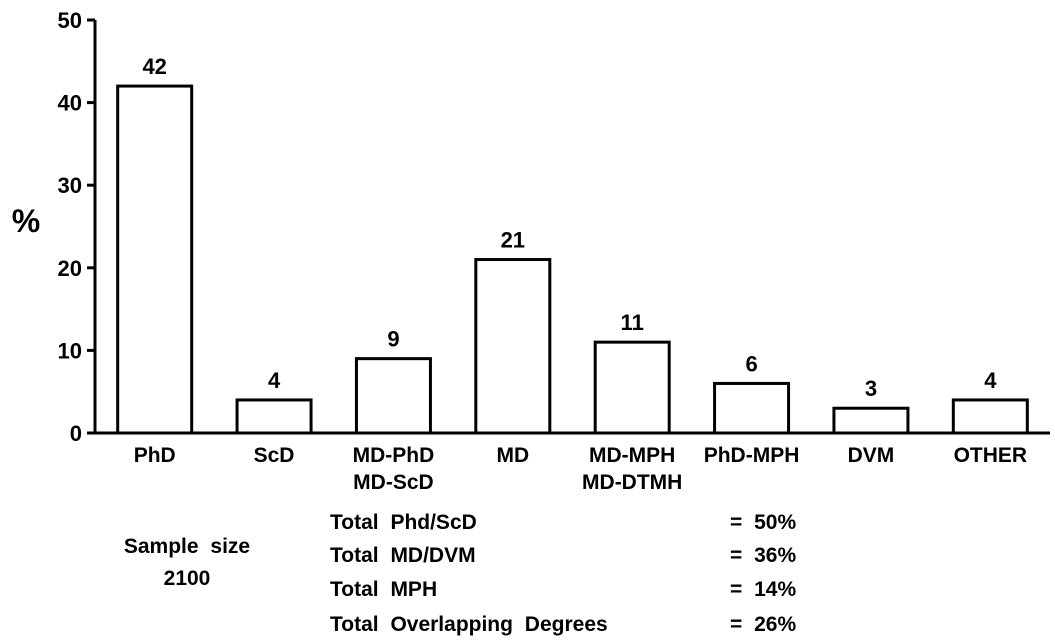 This screenshot has width=1055, height=642. Describe the element at coordinates (187, 562) in the screenshot. I see `sample-size-note: Sample size 2100` at that location.